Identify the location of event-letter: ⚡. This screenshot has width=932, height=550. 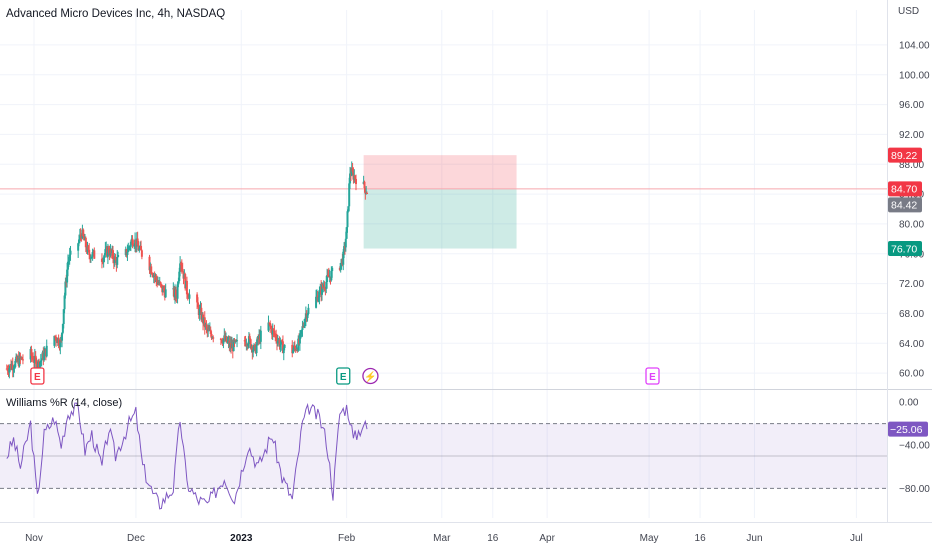
(370, 376).